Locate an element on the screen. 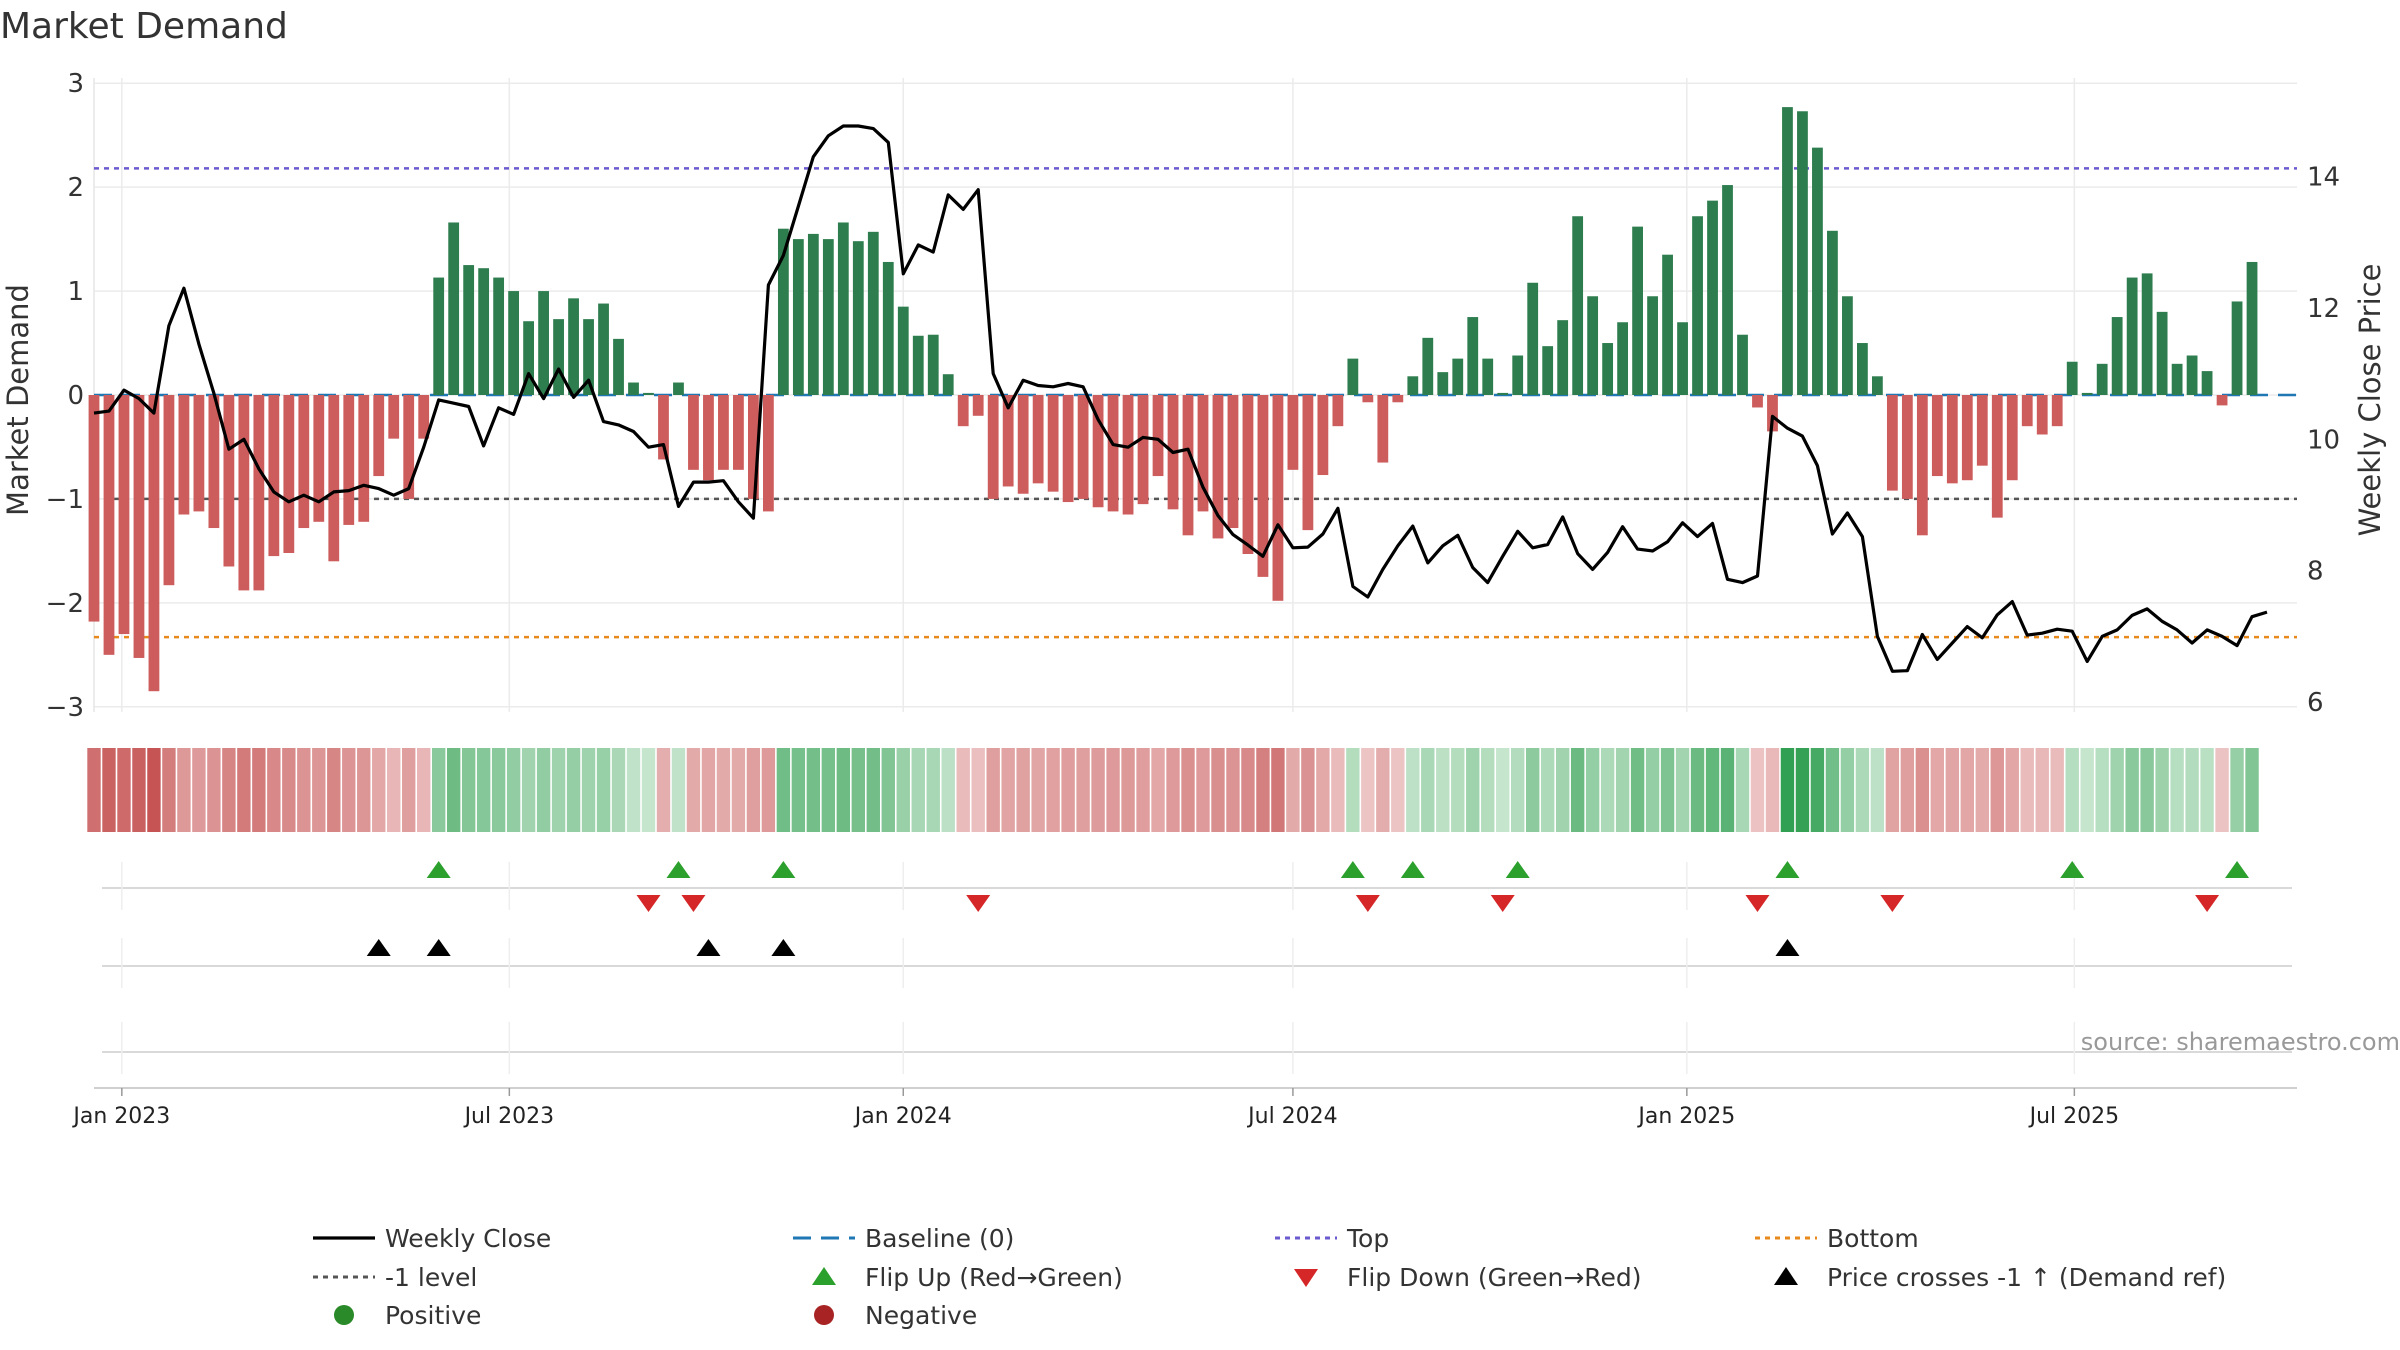  y-tick-label: 0 is located at coordinates (75, 396).